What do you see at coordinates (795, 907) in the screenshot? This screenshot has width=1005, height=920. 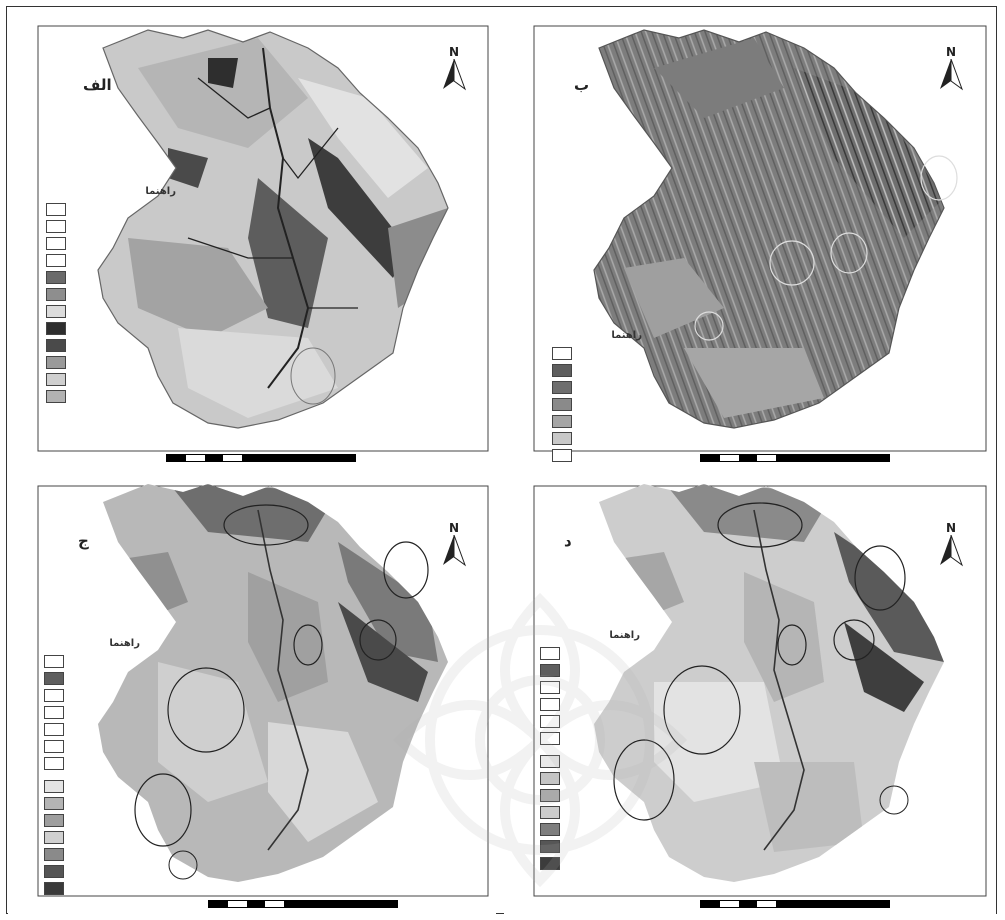 I see `scale-bar-d` at bounding box center [795, 907].